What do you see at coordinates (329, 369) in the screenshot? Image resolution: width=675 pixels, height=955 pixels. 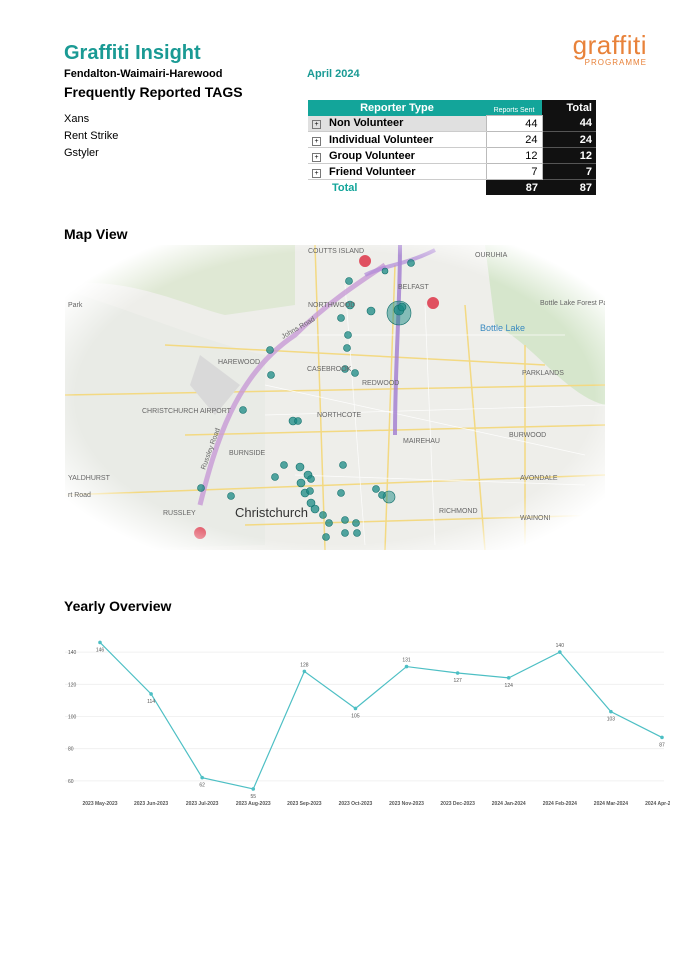 I see `place-label: CASEBROOK` at bounding box center [329, 369].